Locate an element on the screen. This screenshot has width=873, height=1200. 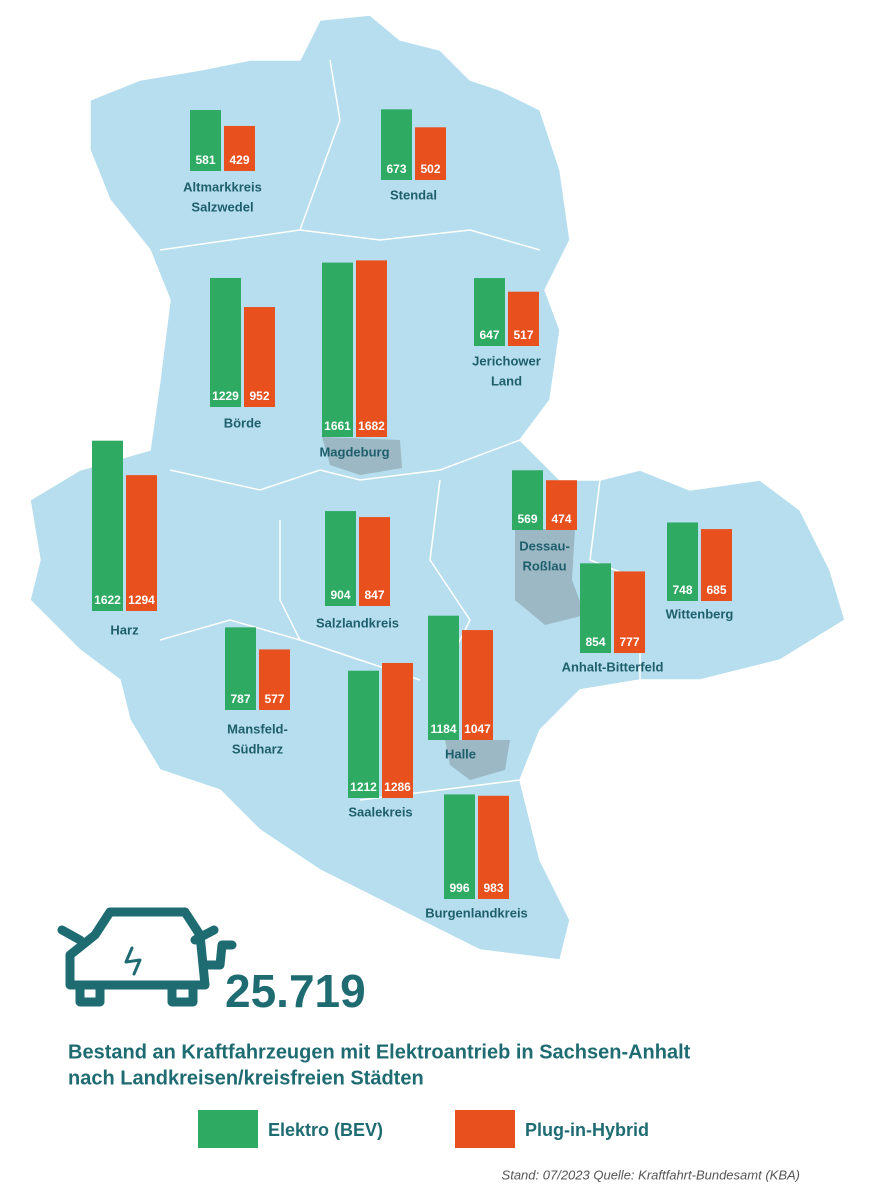
value-label: 569 is located at coordinates (527, 519).